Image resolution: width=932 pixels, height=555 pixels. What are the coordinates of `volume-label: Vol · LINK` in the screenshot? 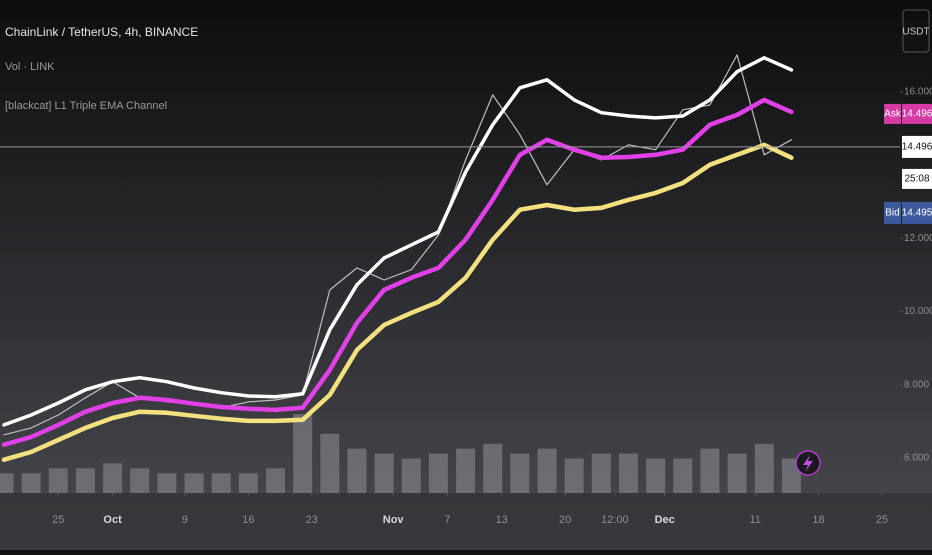 It's located at (30, 67).